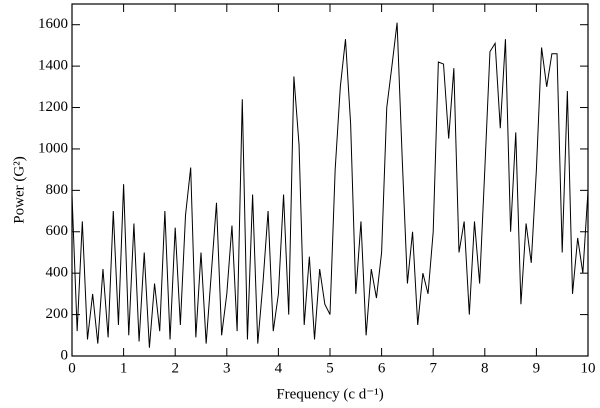  I want to click on y-tick-label: 200, so click(57, 314).